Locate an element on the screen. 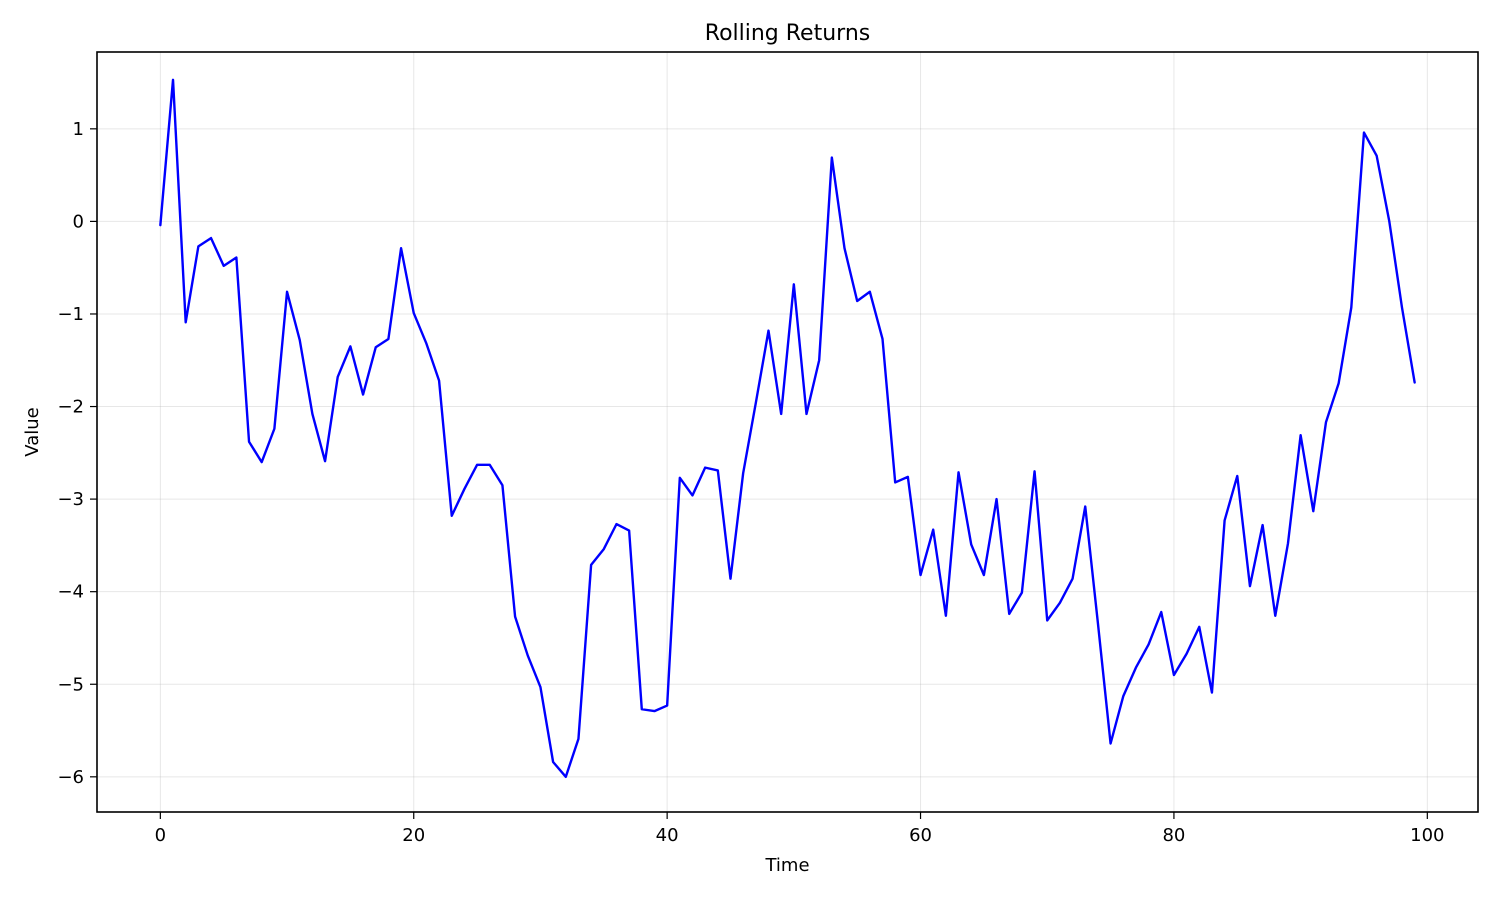 The image size is (1500, 904). y-tick-label: 0 is located at coordinates (78, 221).